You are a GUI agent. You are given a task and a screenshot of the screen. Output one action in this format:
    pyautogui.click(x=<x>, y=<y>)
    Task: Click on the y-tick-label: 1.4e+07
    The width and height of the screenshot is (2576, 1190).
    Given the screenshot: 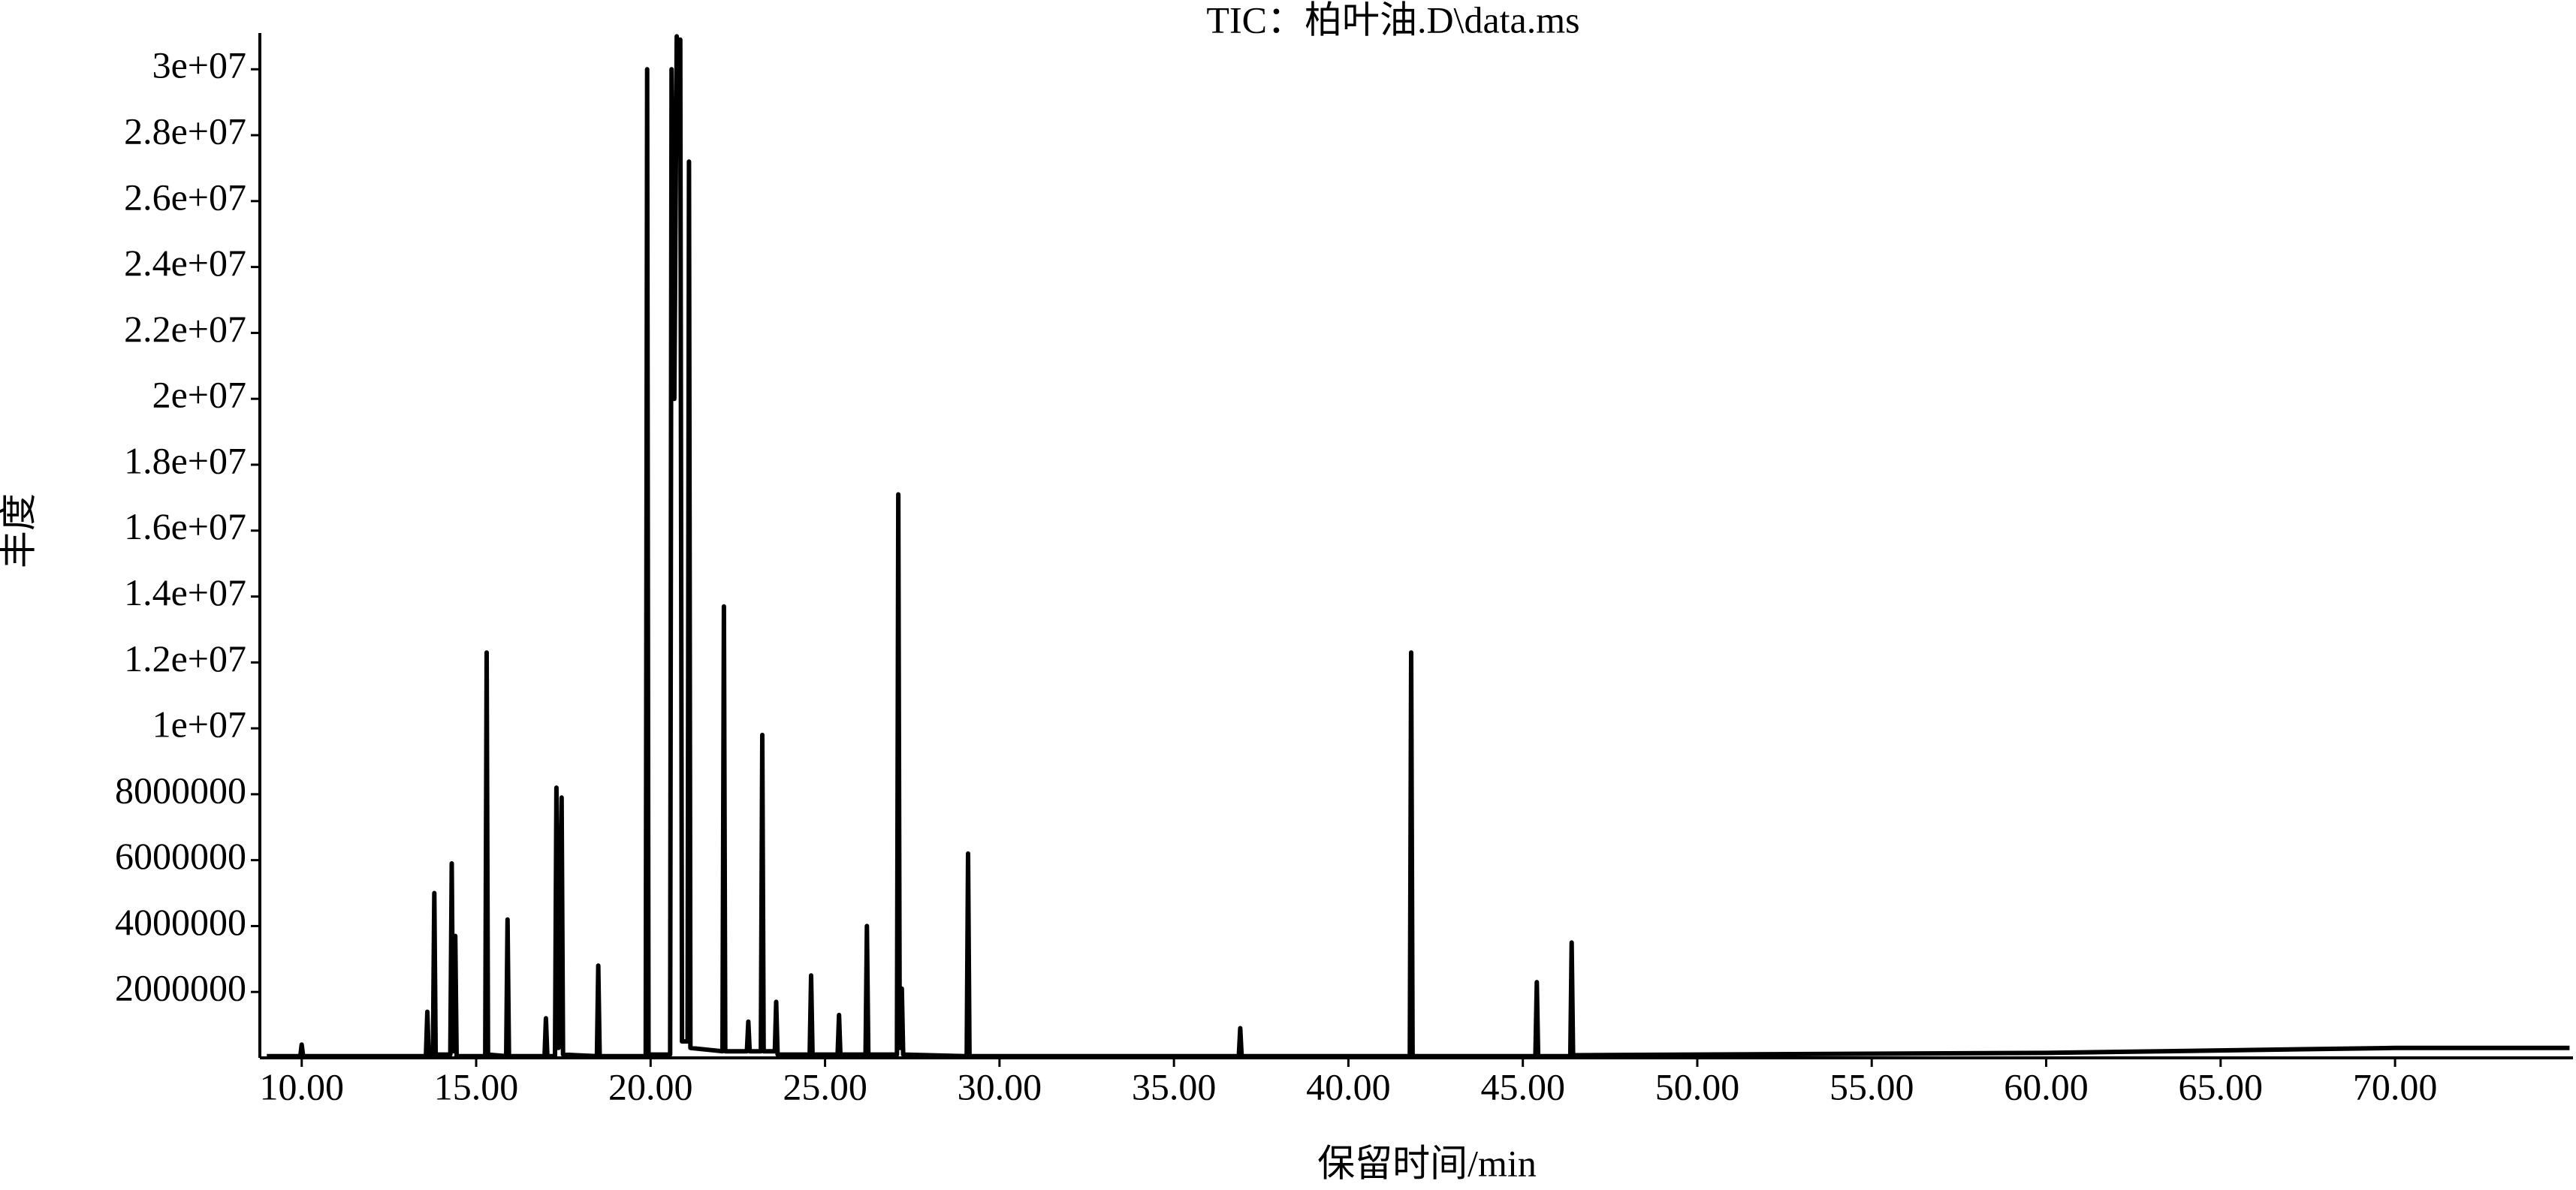 What is the action you would take?
    pyautogui.click(x=185, y=592)
    